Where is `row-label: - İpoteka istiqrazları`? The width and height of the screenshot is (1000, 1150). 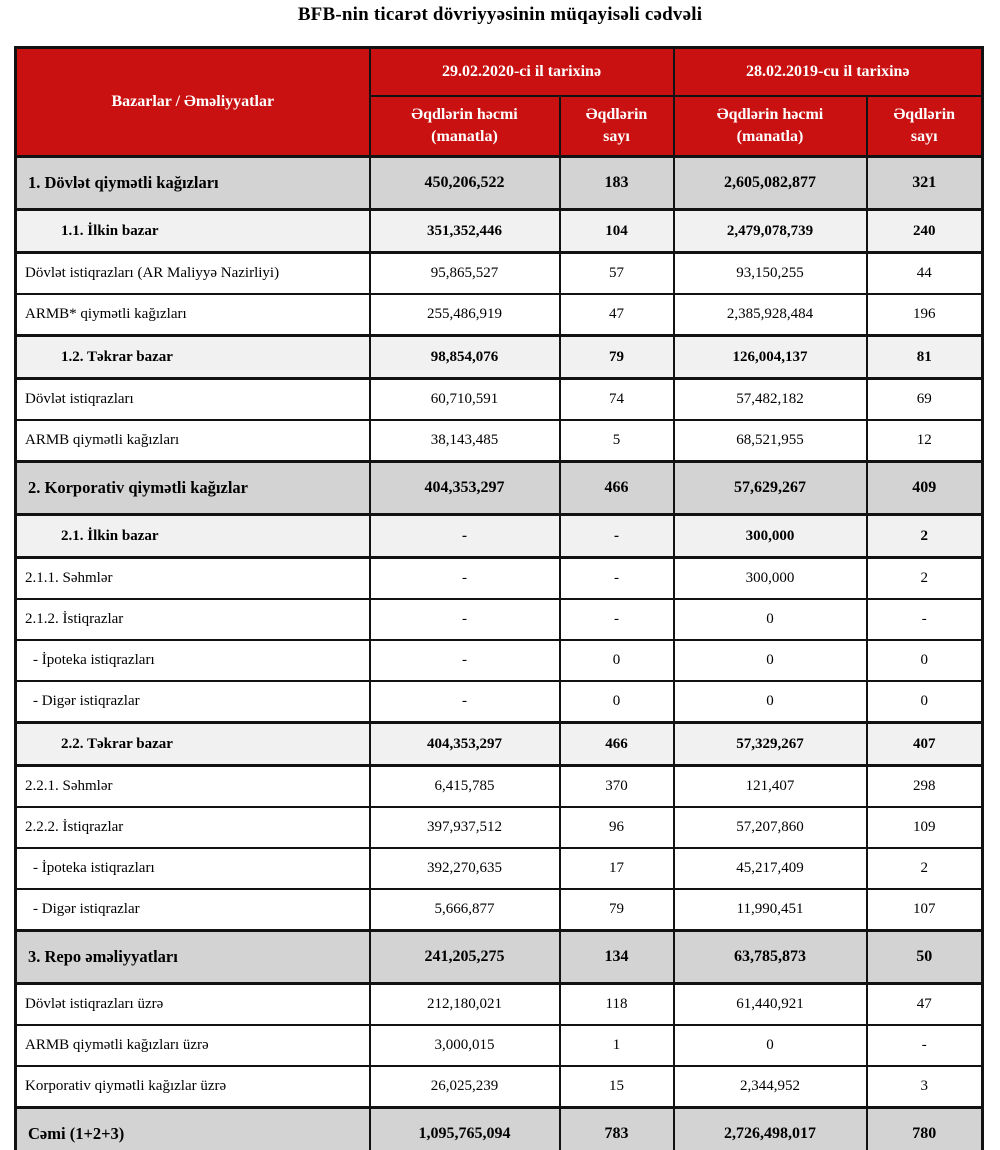 row-label: - İpoteka istiqrazları is located at coordinates (192, 868).